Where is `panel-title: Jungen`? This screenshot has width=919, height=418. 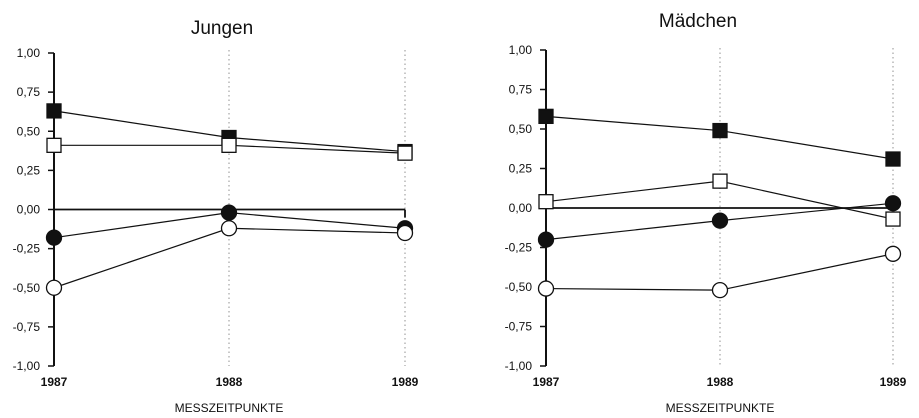 panel-title: Jungen is located at coordinates (222, 28).